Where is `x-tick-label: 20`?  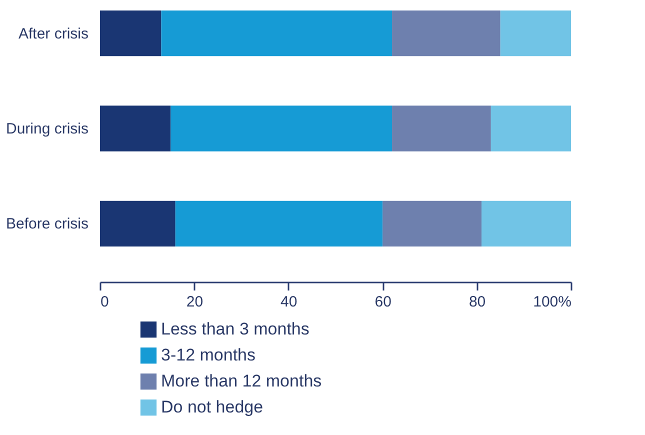
x-tick-label: 20 is located at coordinates (195, 302).